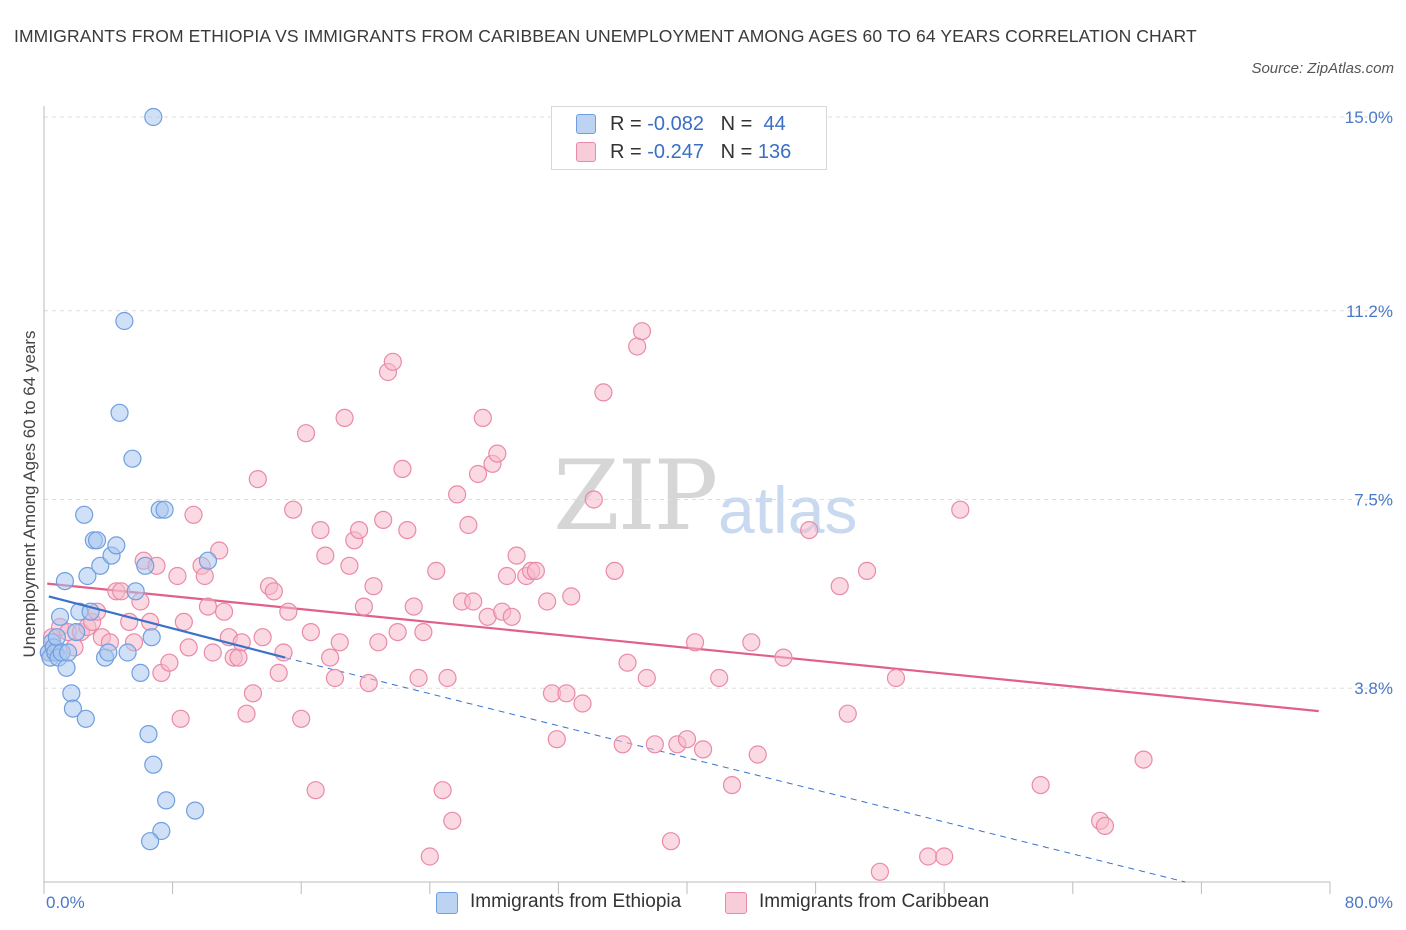 The image size is (1406, 930). What do you see at coordinates (689, 138) in the screenshot?
I see `stats-legend: R = -0.082 N = 44 R = -0.247 N = 136` at bounding box center [689, 138].